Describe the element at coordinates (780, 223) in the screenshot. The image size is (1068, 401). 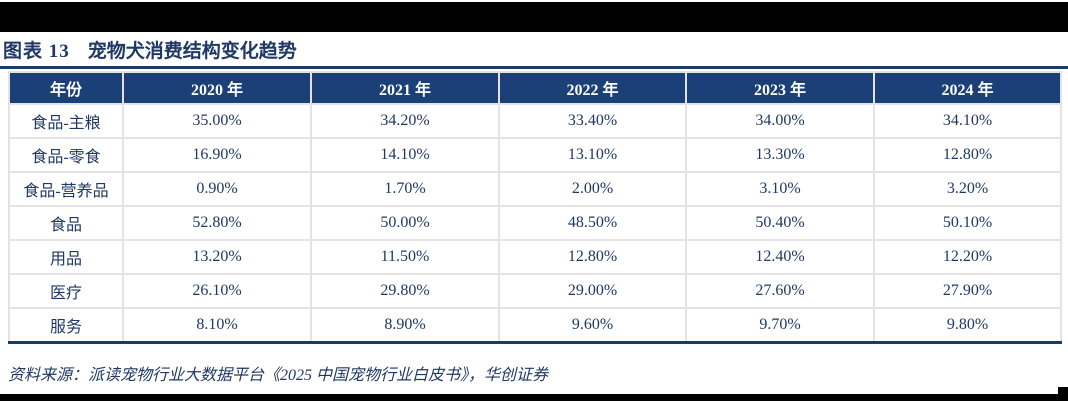
I see `value-cell: 50.40%` at that location.